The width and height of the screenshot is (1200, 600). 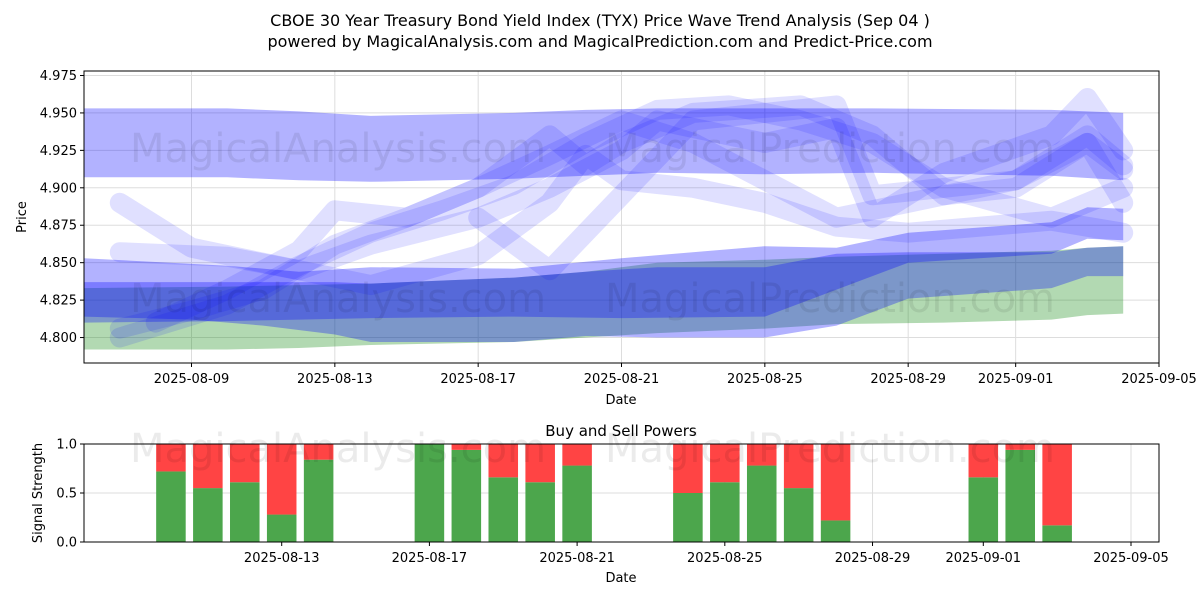 I want to click on price-y-tick-label: 4.925, so click(x=58, y=151).